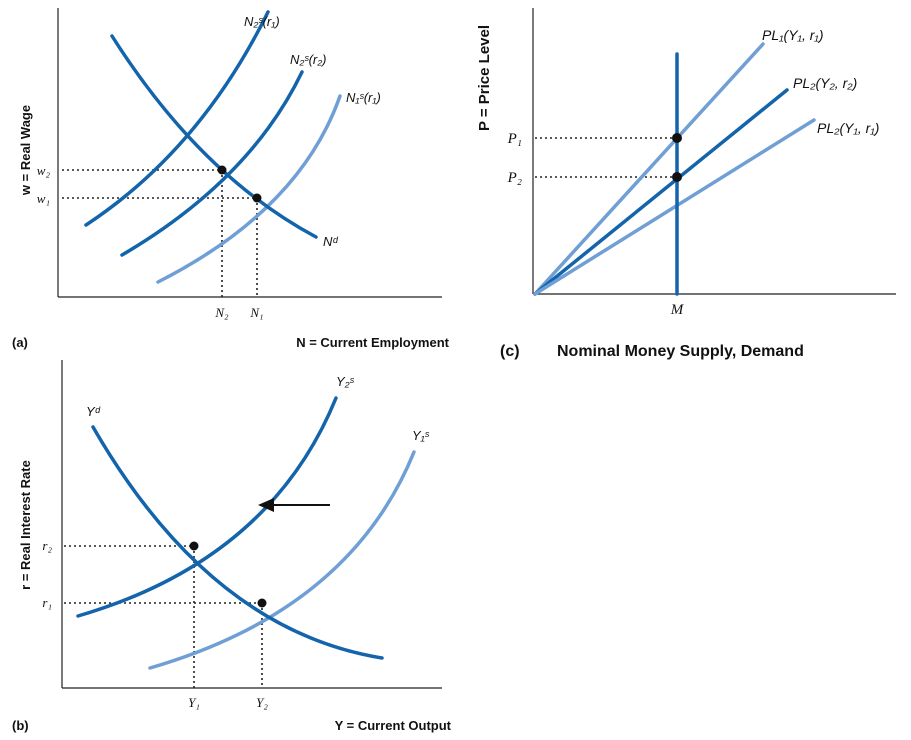  What do you see at coordinates (792, 35) in the screenshot?
I see `panel-c-label-pl1: PL₁(Y₁, r₁)` at bounding box center [792, 35].